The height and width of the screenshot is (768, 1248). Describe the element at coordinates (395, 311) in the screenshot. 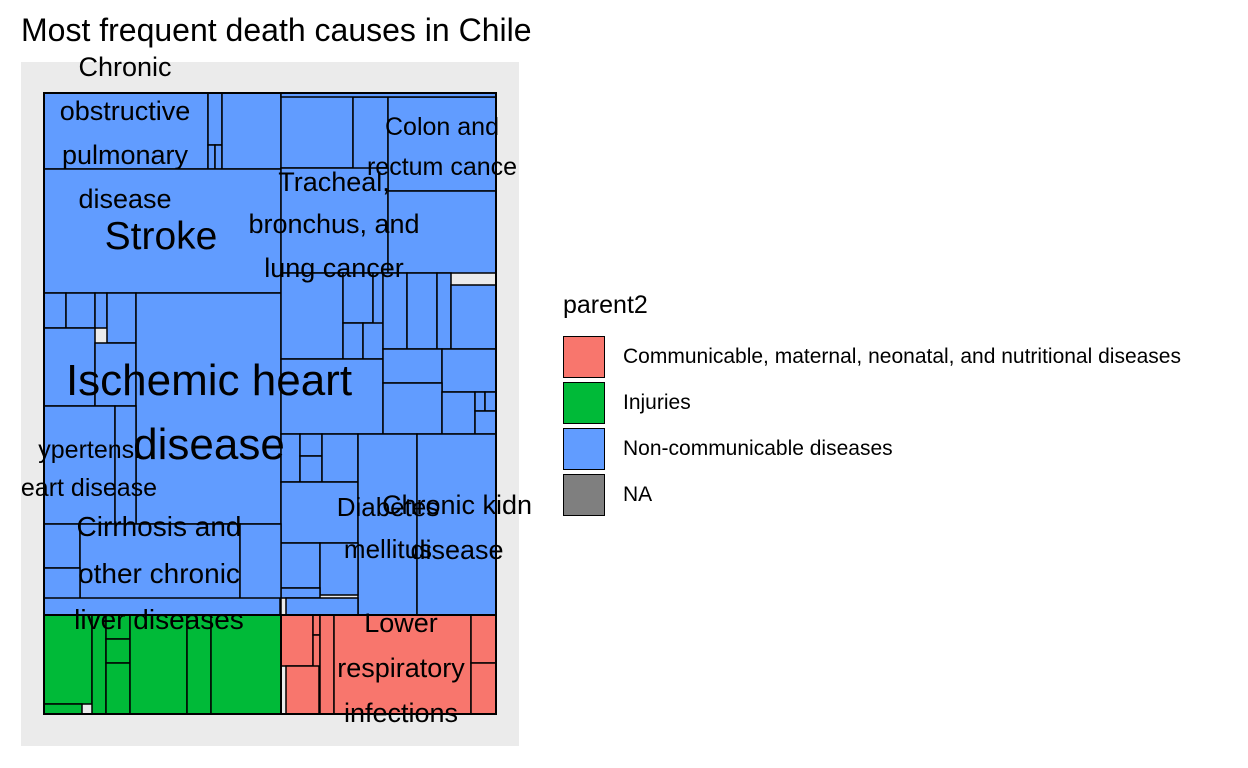

I see `tile-ncd-mid-d6` at that location.